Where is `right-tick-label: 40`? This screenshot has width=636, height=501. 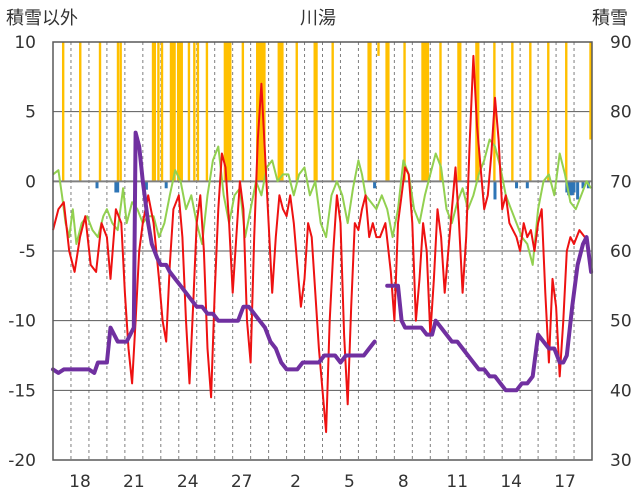
right-tick-label: 40 is located at coordinates (621, 391).